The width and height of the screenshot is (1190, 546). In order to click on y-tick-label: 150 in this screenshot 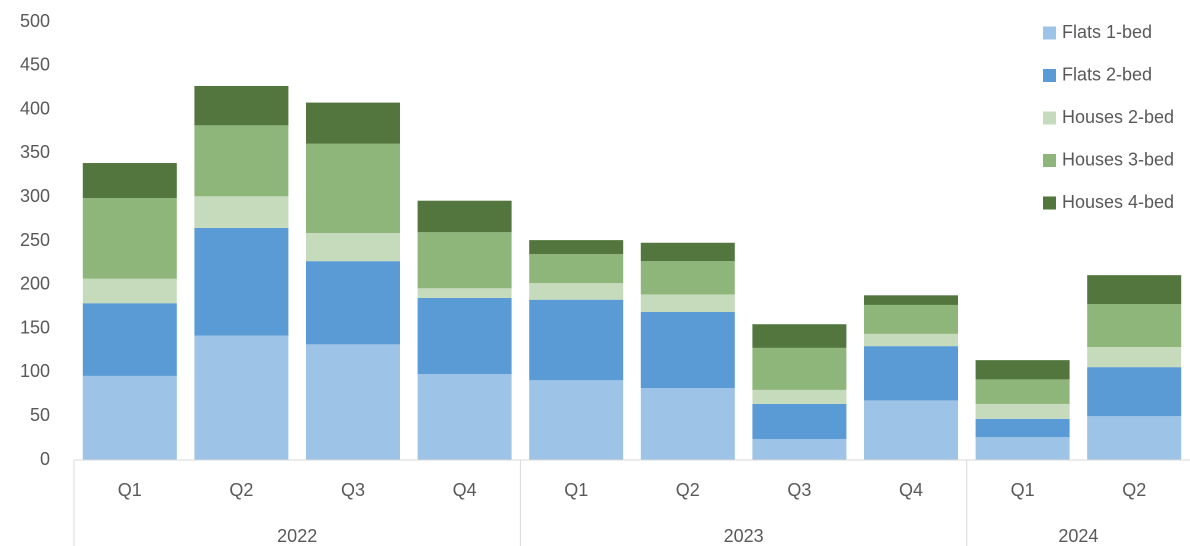, I will do `click(35, 327)`.